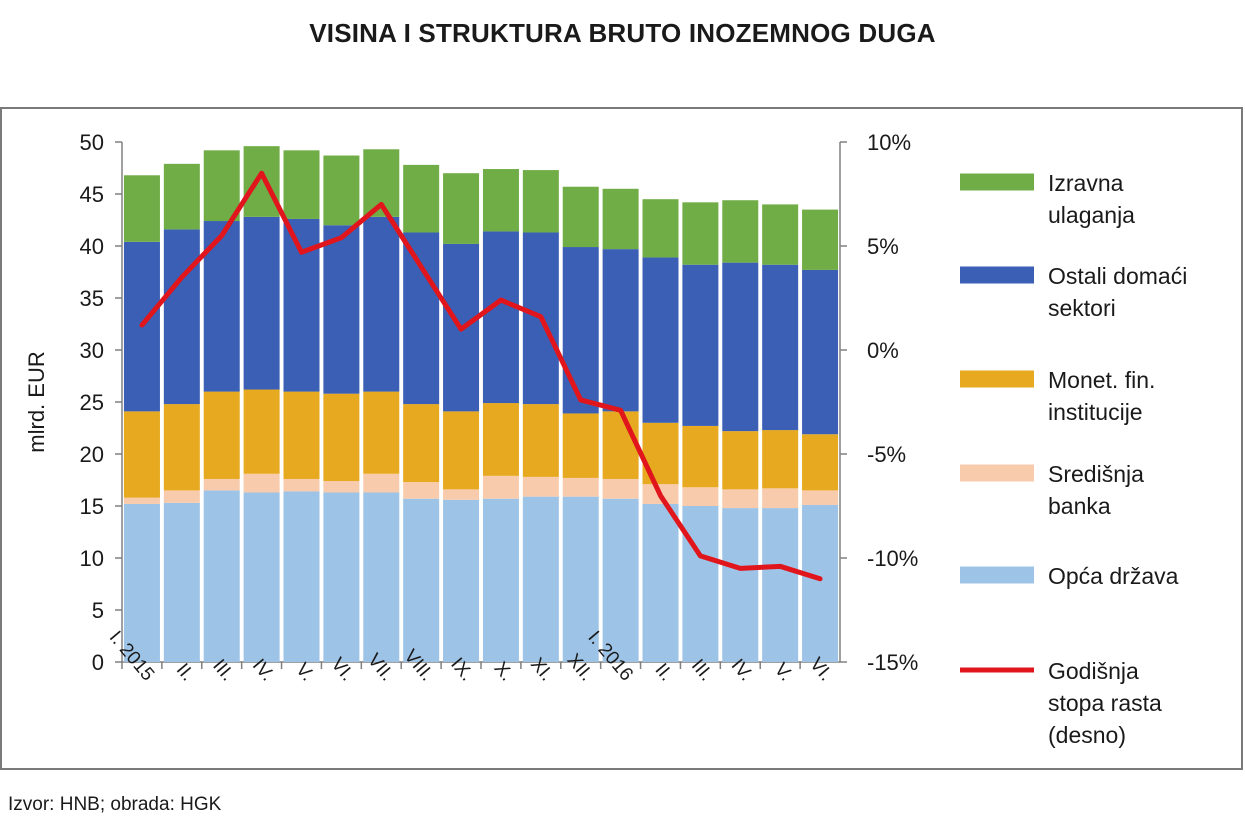 This screenshot has height=830, width=1245. I want to click on y2-tick-label: -10%, so click(892, 558).